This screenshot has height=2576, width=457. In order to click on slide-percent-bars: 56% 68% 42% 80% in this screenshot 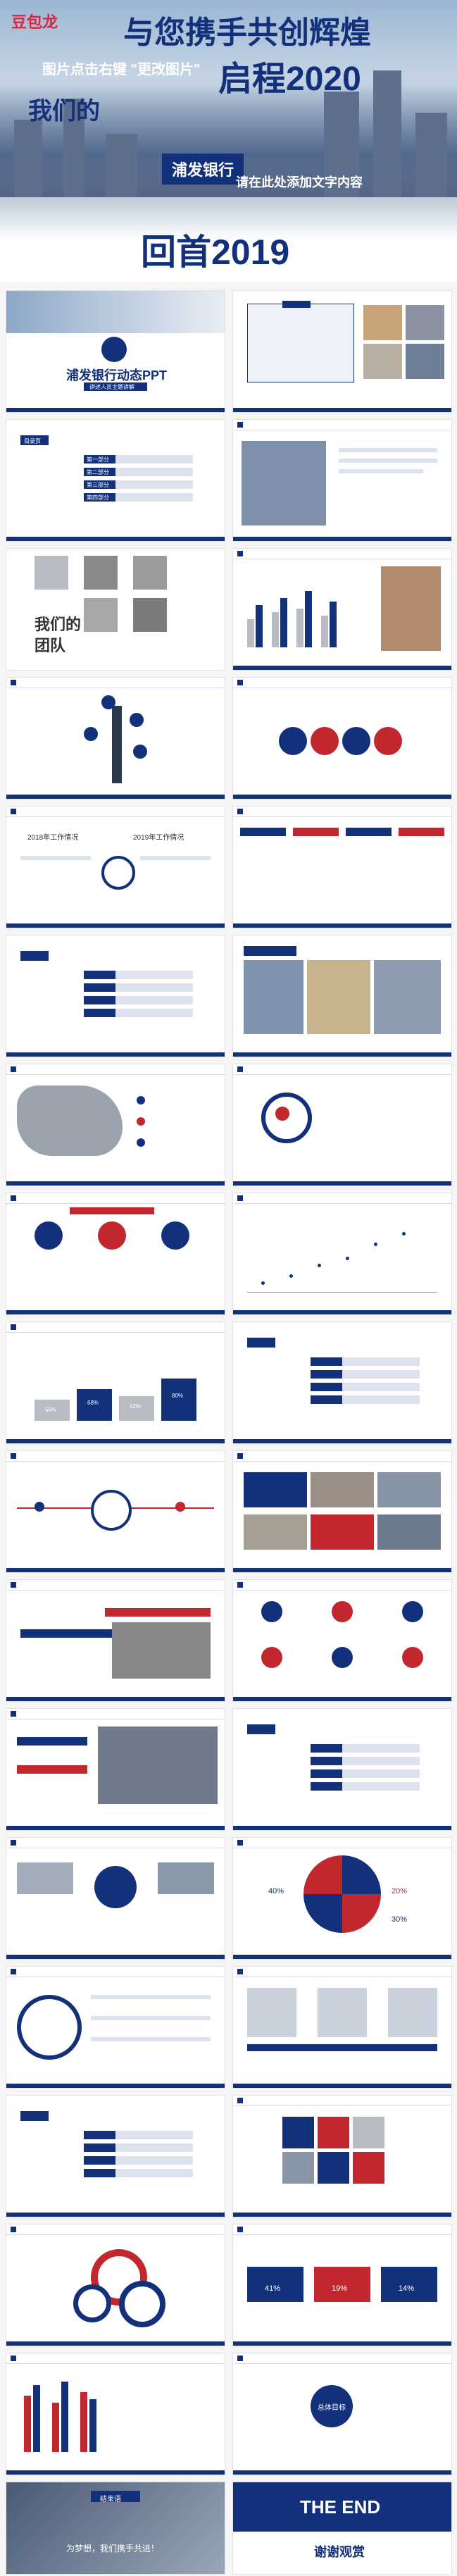, I will do `click(116, 1382)`.